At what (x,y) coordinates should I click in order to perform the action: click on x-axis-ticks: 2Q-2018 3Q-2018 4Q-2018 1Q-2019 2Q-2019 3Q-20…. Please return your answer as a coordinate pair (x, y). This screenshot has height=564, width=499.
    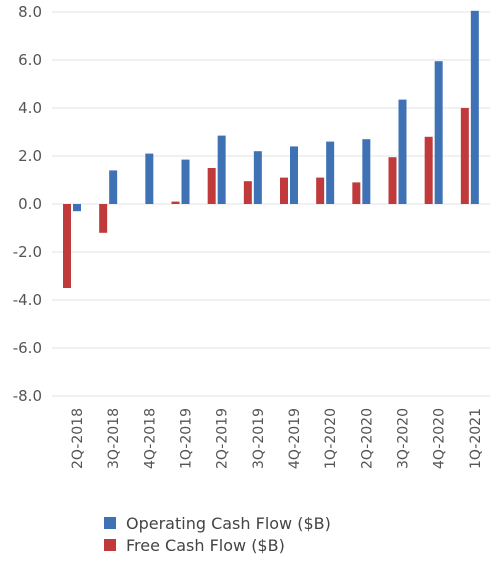
    Looking at the image, I should click on (277, 438).